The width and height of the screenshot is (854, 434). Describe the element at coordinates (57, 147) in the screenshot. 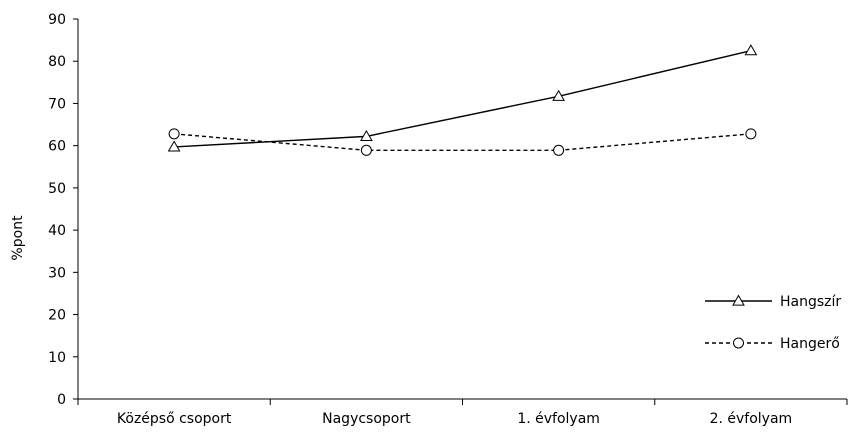

I see `y-tick-label: 60` at that location.